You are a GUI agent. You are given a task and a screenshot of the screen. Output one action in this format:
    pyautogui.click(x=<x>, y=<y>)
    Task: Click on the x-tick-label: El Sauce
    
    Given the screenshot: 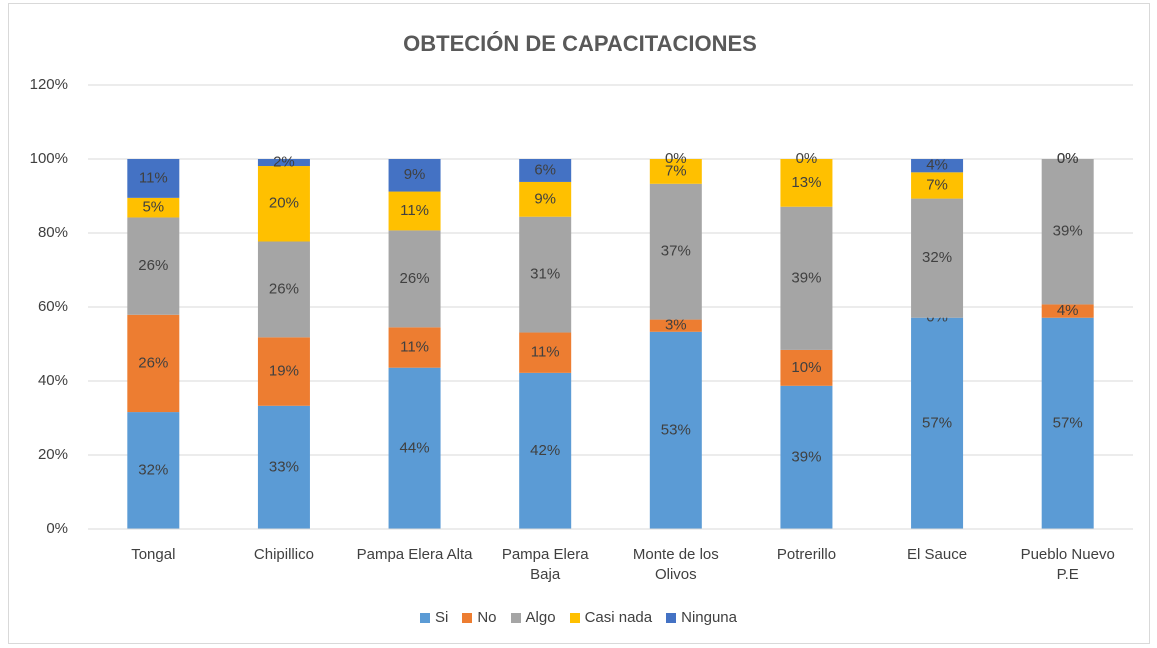 What is the action you would take?
    pyautogui.click(x=937, y=554)
    